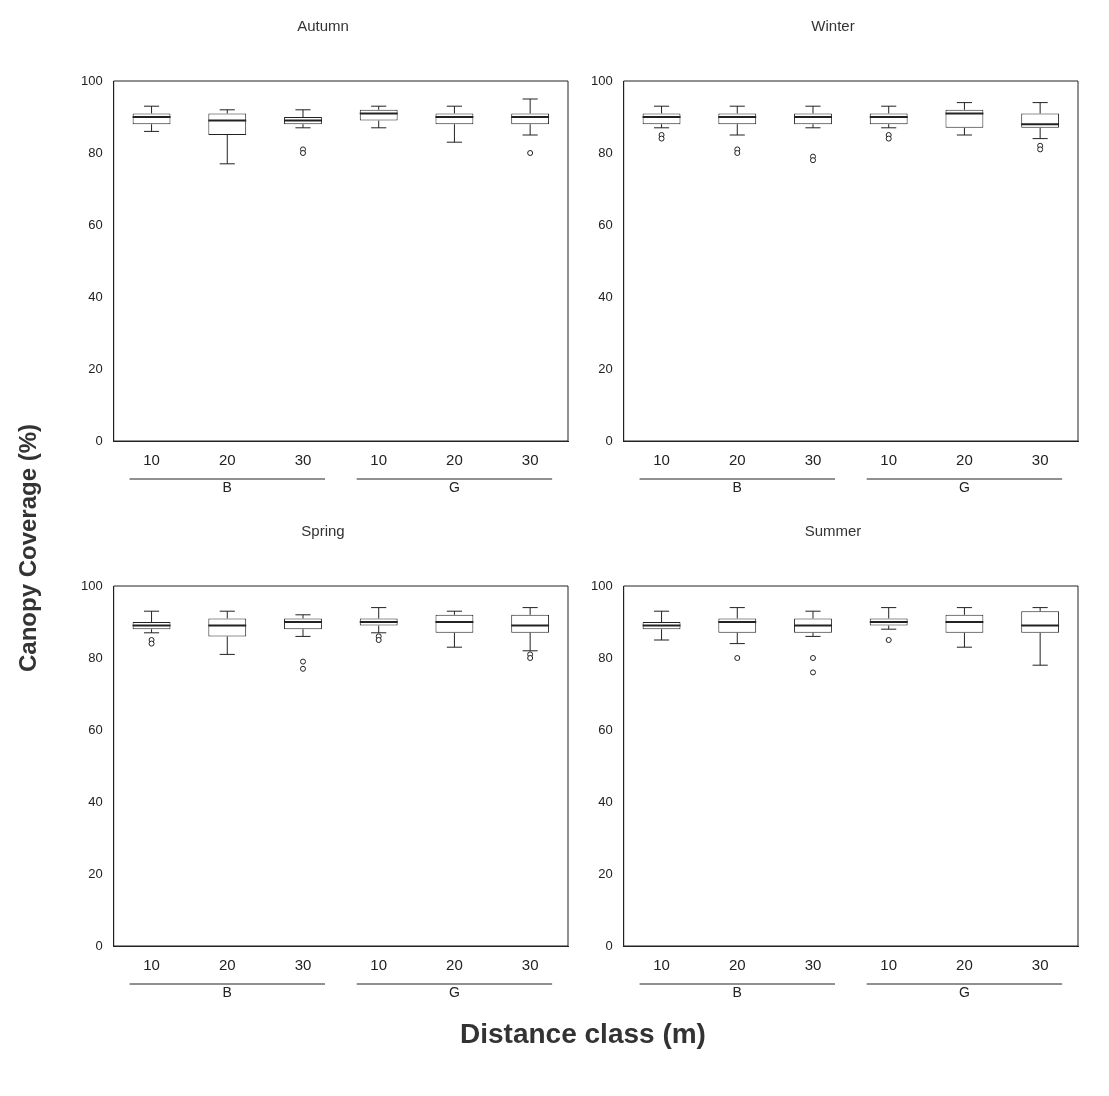 This screenshot has height=1096, width=1109. Describe the element at coordinates (833, 531) in the screenshot. I see `chart-title: Summer` at that location.